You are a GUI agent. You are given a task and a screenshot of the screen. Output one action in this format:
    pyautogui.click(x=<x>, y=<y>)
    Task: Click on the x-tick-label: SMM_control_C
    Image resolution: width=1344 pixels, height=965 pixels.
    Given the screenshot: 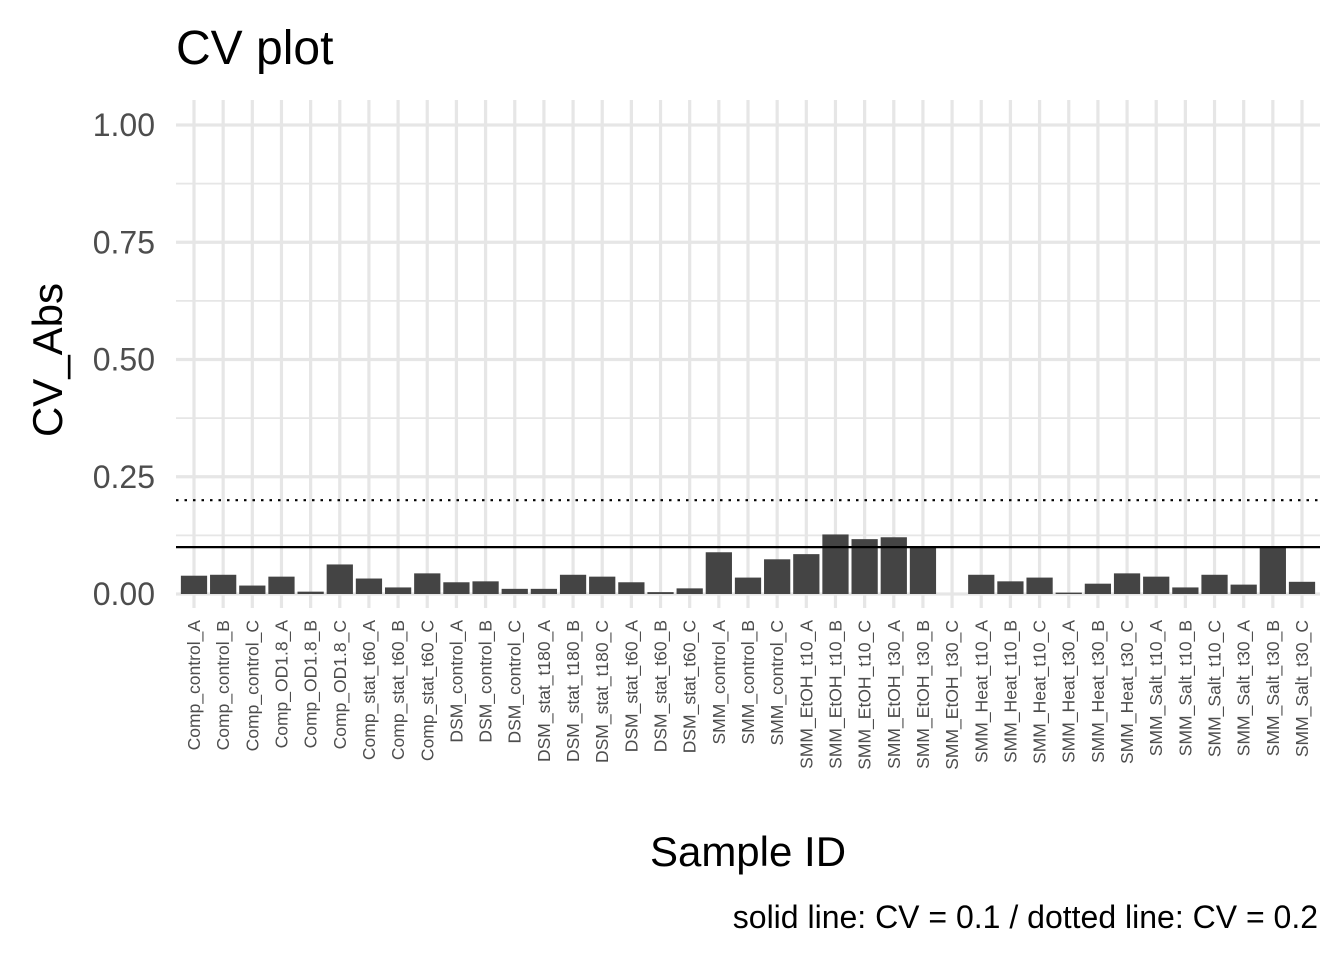 What is the action you would take?
    pyautogui.click(x=777, y=682)
    